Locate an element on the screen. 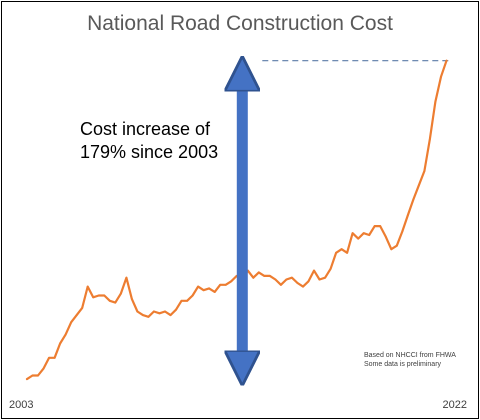 This screenshot has width=480, height=420. annotation-line-1: Cost increase of is located at coordinates (145, 129).